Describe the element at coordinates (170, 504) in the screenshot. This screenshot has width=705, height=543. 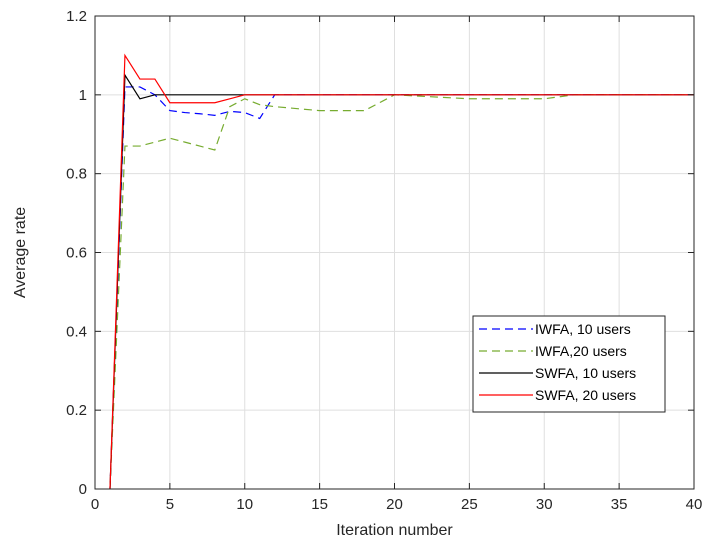
I see `x-tick-label: 5` at that location.